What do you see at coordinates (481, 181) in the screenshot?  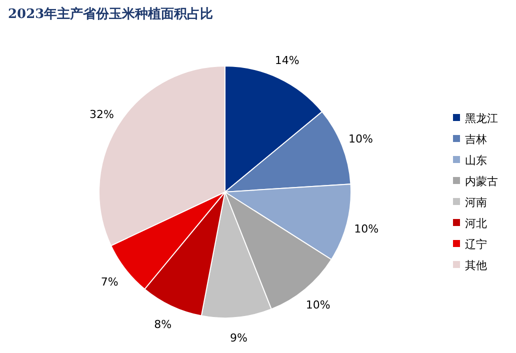 I see `legend-label: 内蒙古` at bounding box center [481, 181].